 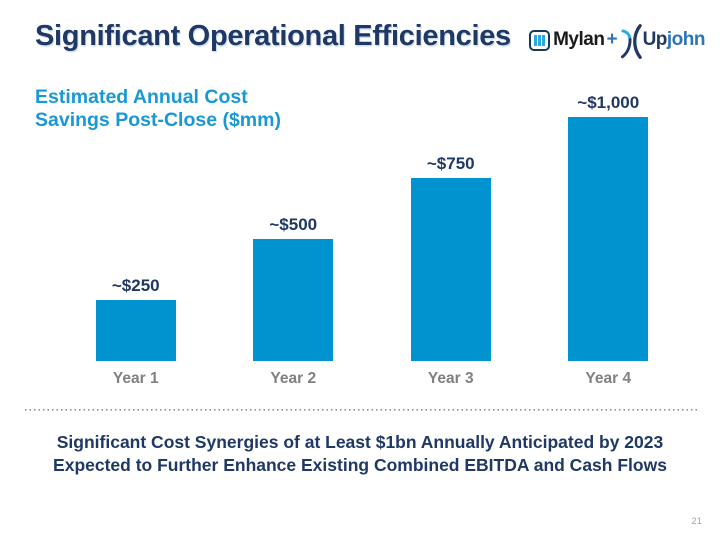 I want to click on x-axis-label: Year 1, so click(x=135, y=378).